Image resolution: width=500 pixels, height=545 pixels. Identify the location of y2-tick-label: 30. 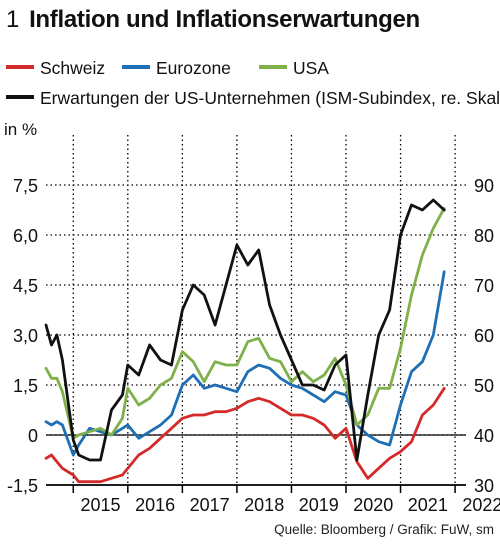
(484, 486).